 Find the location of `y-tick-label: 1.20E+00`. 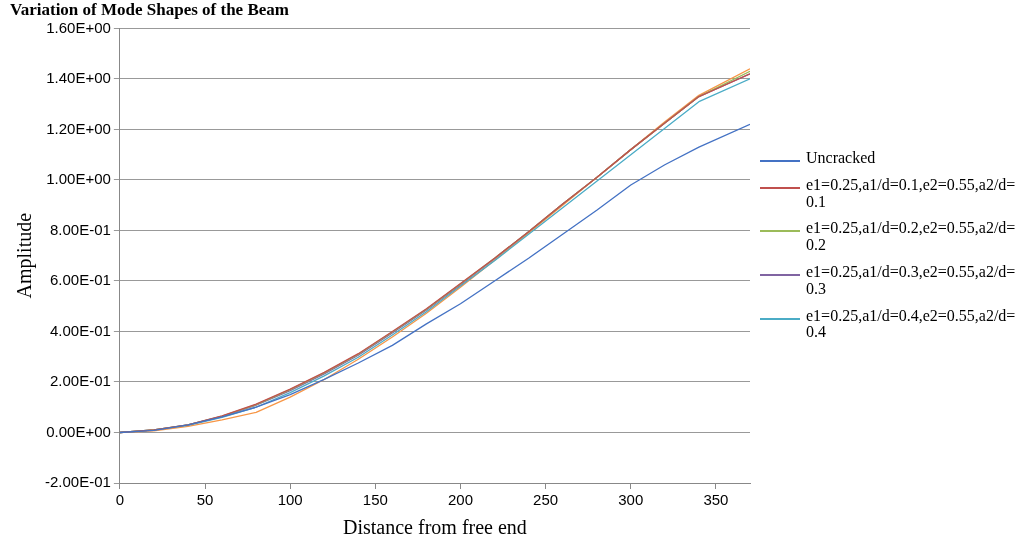

y-tick-label: 1.20E+00 is located at coordinates (78, 128).